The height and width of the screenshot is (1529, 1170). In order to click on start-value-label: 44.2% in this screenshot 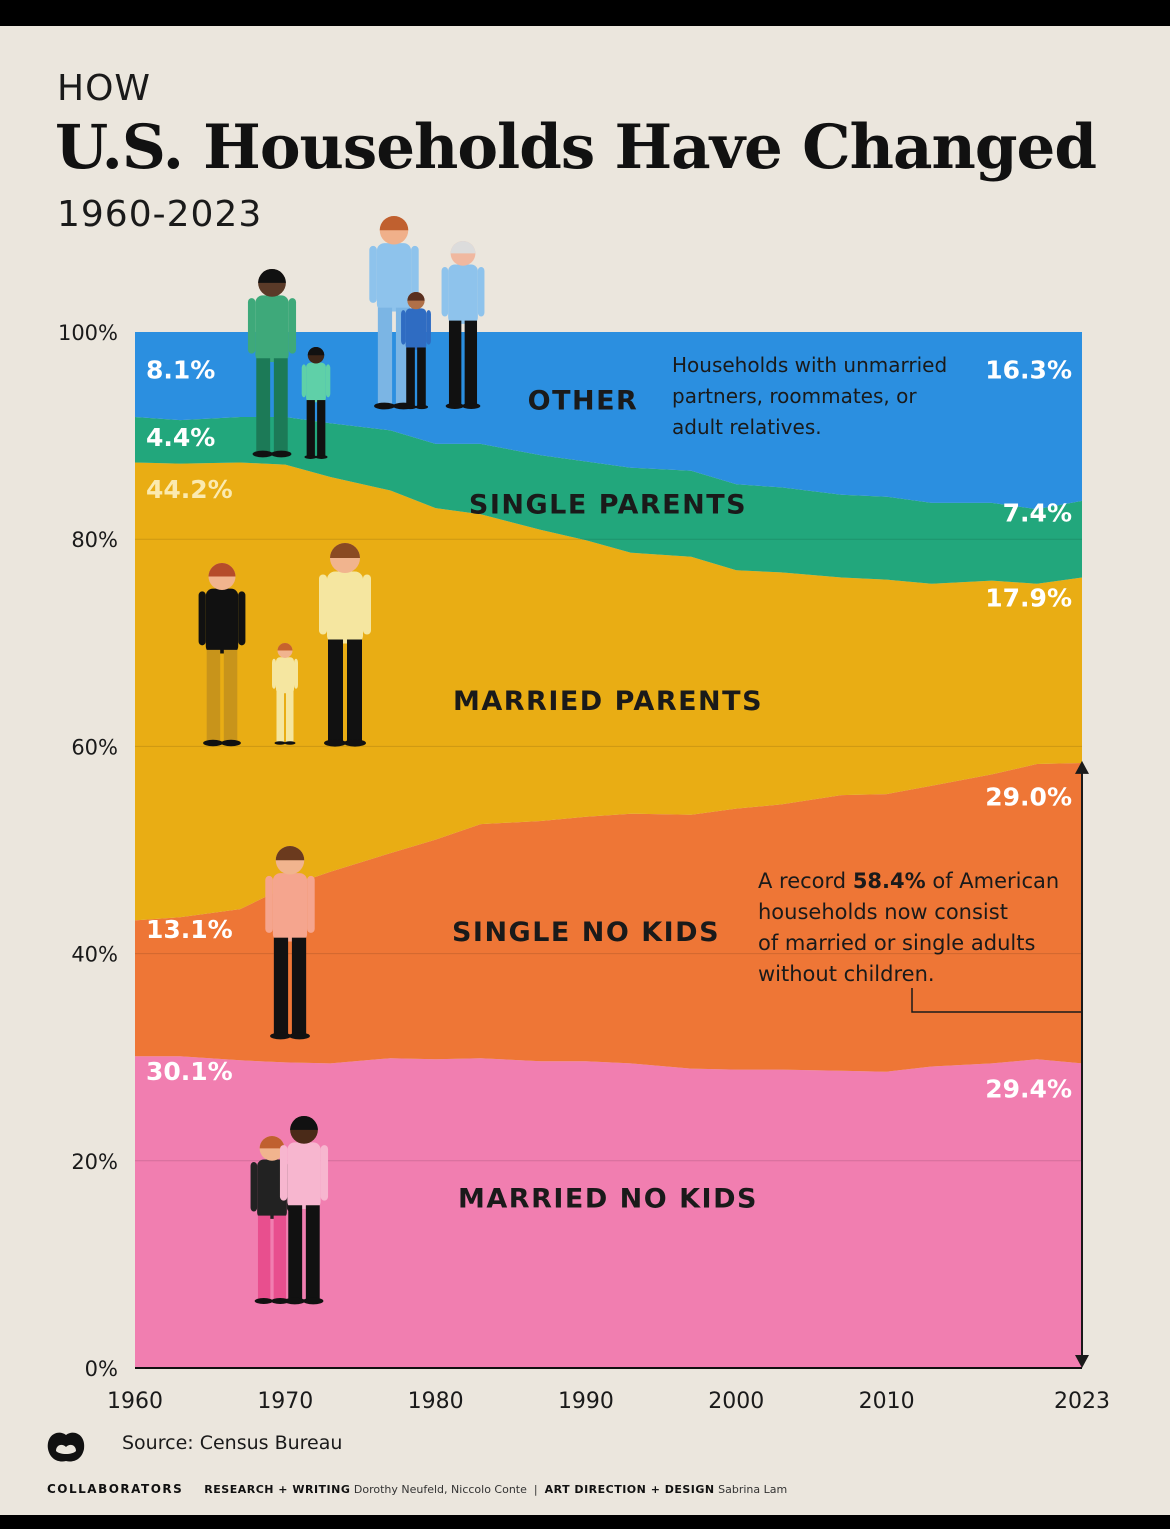, I will do `click(189, 489)`.